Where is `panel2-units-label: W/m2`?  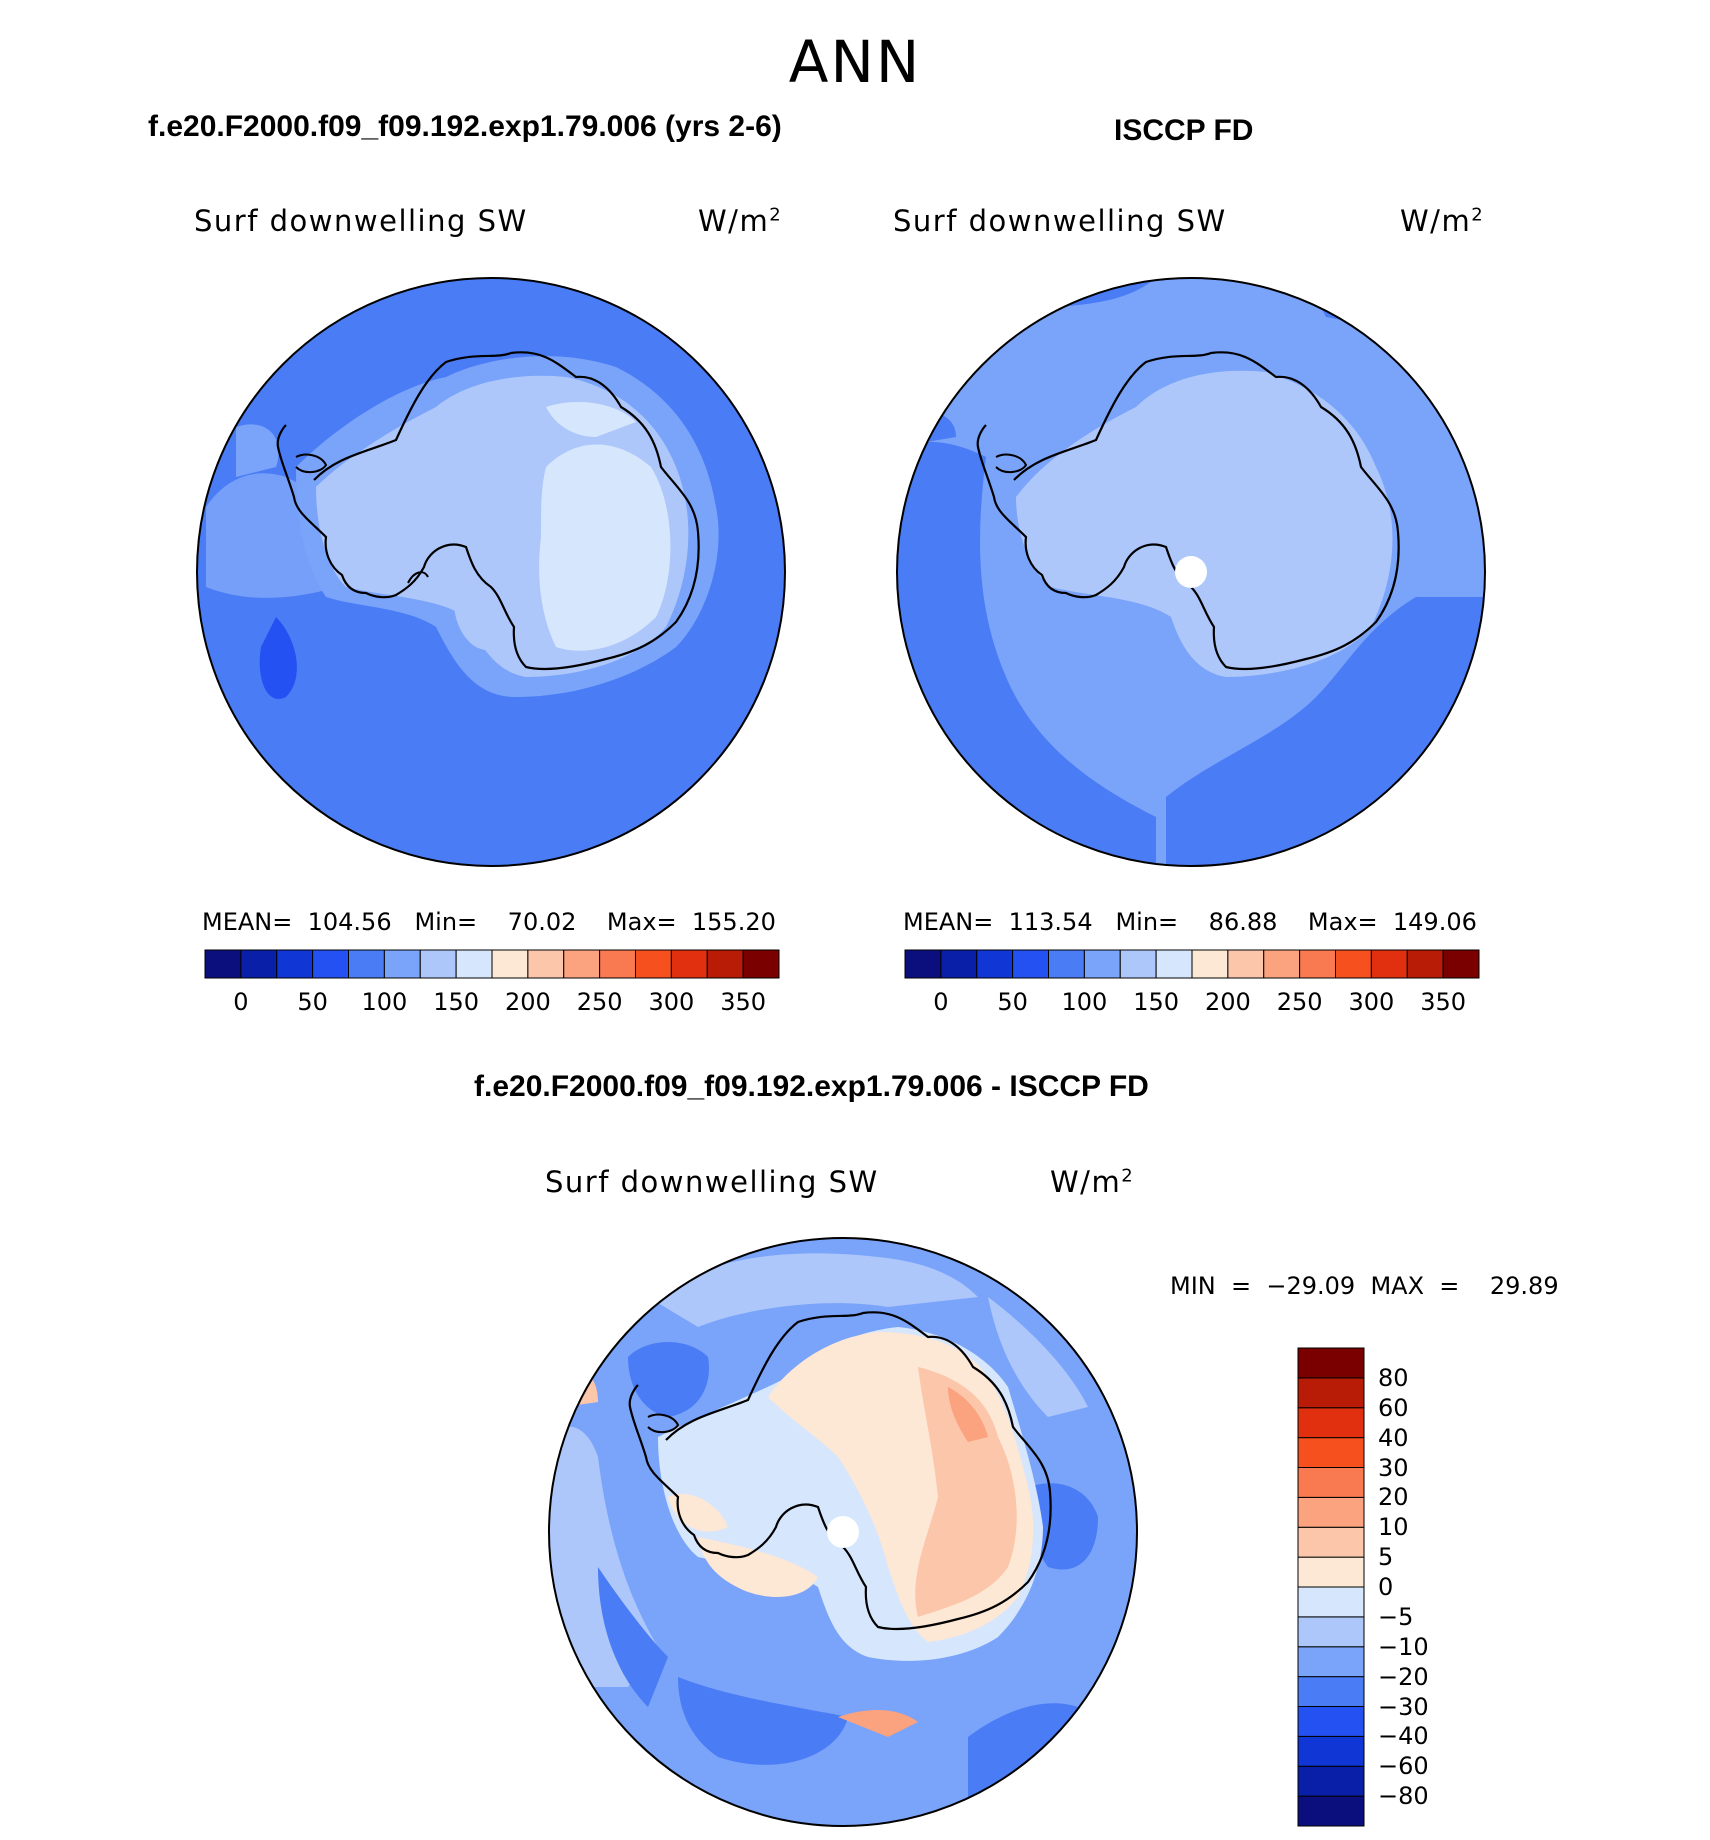
panel2-units-label: W/m2 is located at coordinates (1442, 221).